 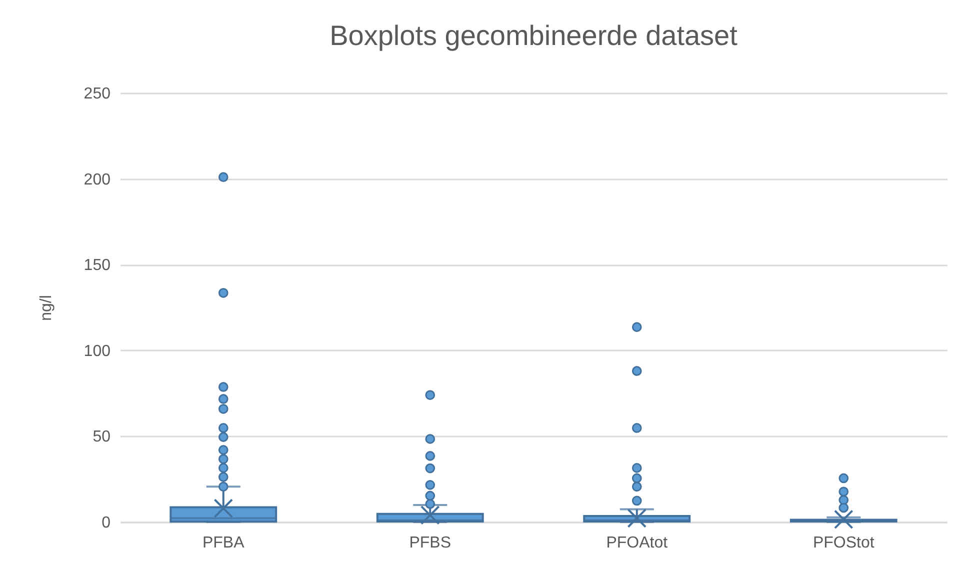 I want to click on x-tick-label: PFOStot, so click(x=843, y=543).